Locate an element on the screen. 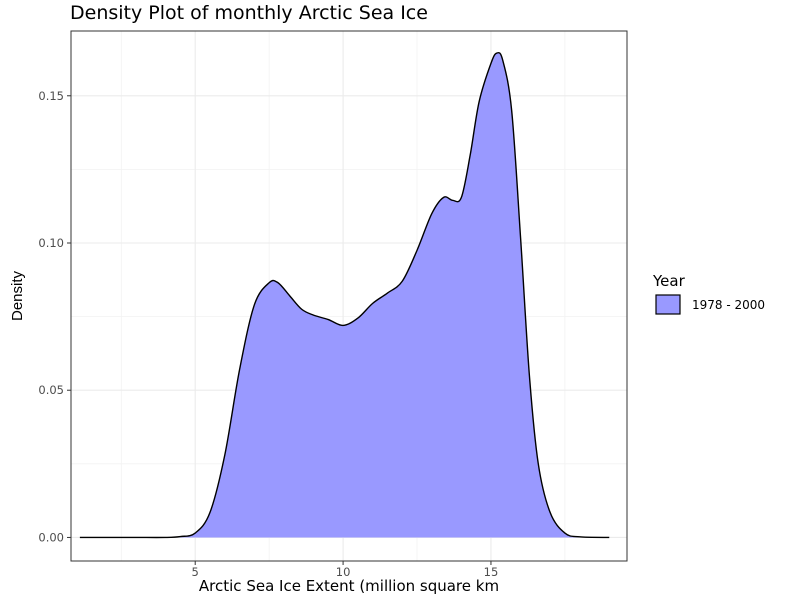  x-tick-label: 15 is located at coordinates (491, 572).